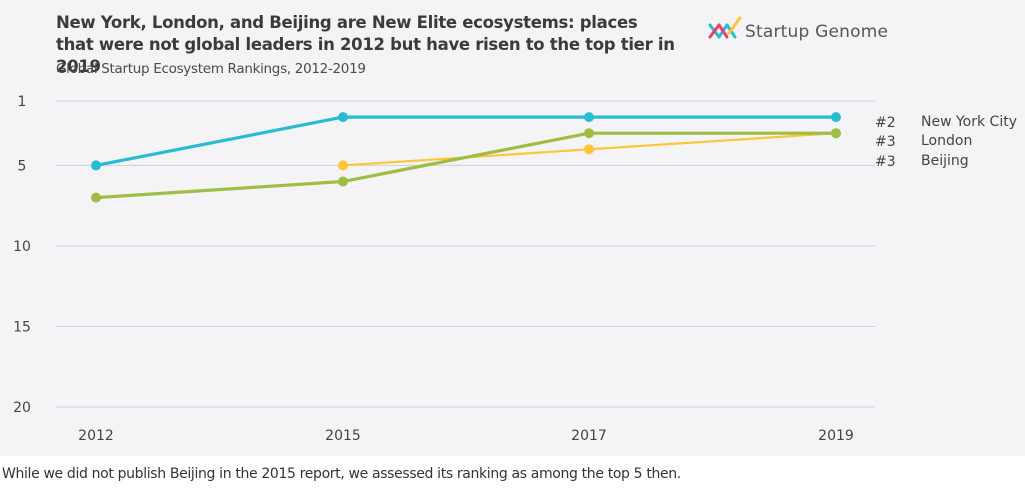 Image resolution: width=1025 pixels, height=488 pixels. I want to click on series-new-york-city, so click(466, 141).